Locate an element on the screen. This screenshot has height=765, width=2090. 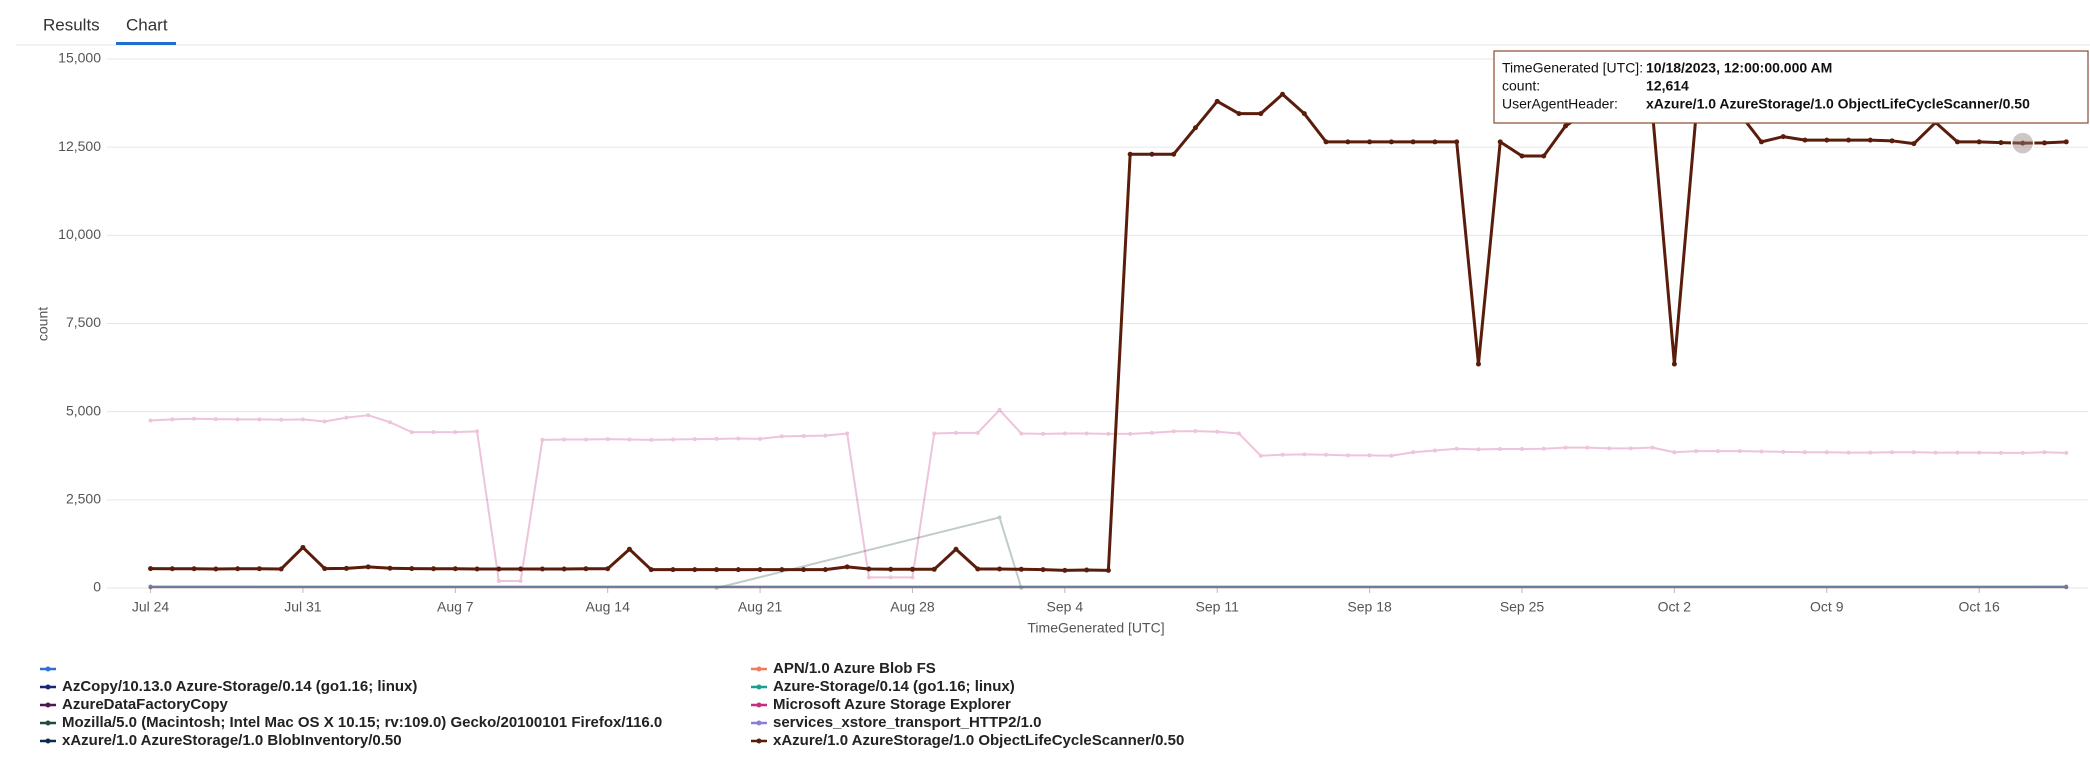
legend-label: AzureDataFactoryCopy is located at coordinates (145, 704).